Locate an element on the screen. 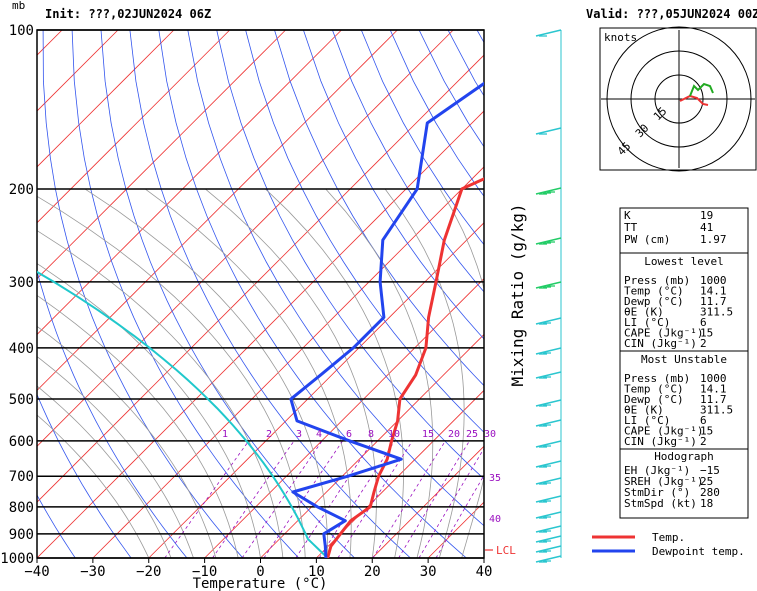 Image resolution: width=757 pixels, height=591 pixels. y-tick-label: 500 is located at coordinates (21, 400).